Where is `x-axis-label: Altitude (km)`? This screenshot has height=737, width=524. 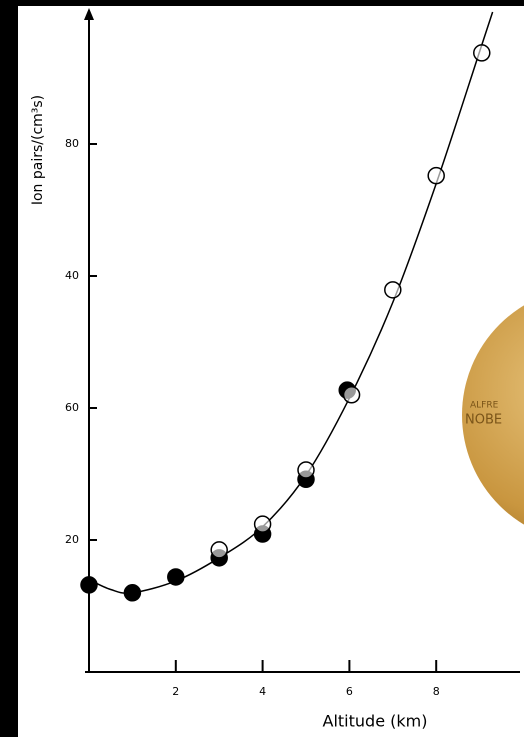 x-axis-label: Altitude (km) is located at coordinates (375, 721).